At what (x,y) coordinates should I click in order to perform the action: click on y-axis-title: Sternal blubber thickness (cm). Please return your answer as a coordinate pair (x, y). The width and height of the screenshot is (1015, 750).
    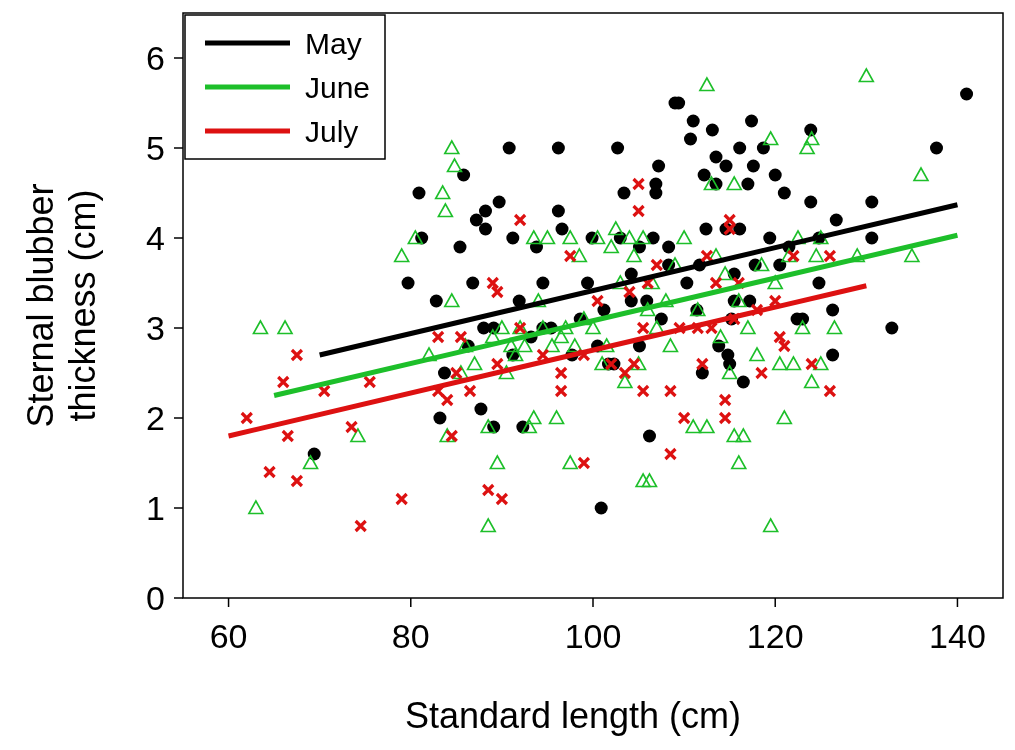
    Looking at the image, I should click on (61, 305).